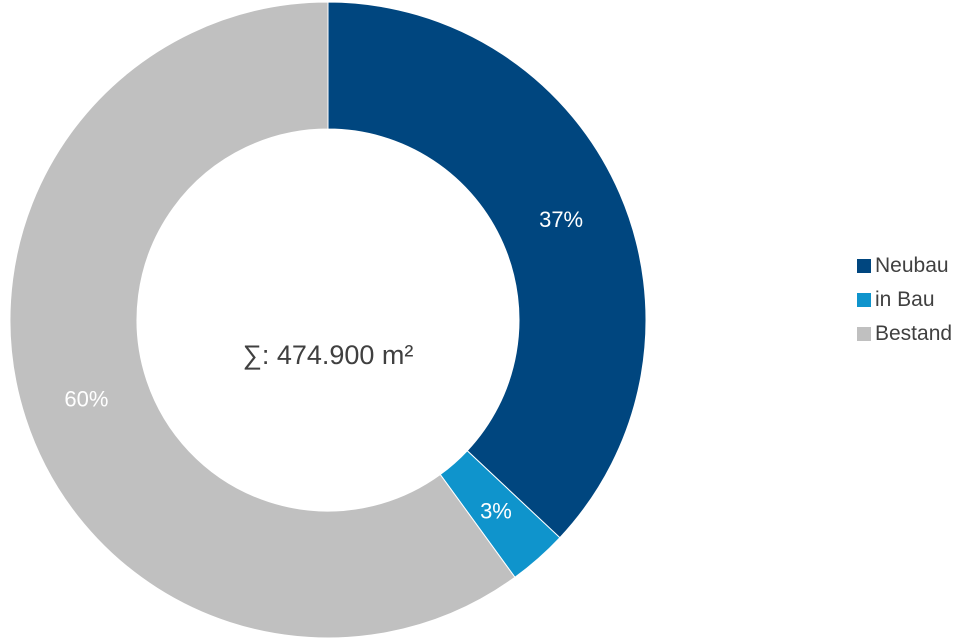 This screenshot has height=640, width=978. I want to click on legend-label-bestand: Bestand, so click(914, 333).